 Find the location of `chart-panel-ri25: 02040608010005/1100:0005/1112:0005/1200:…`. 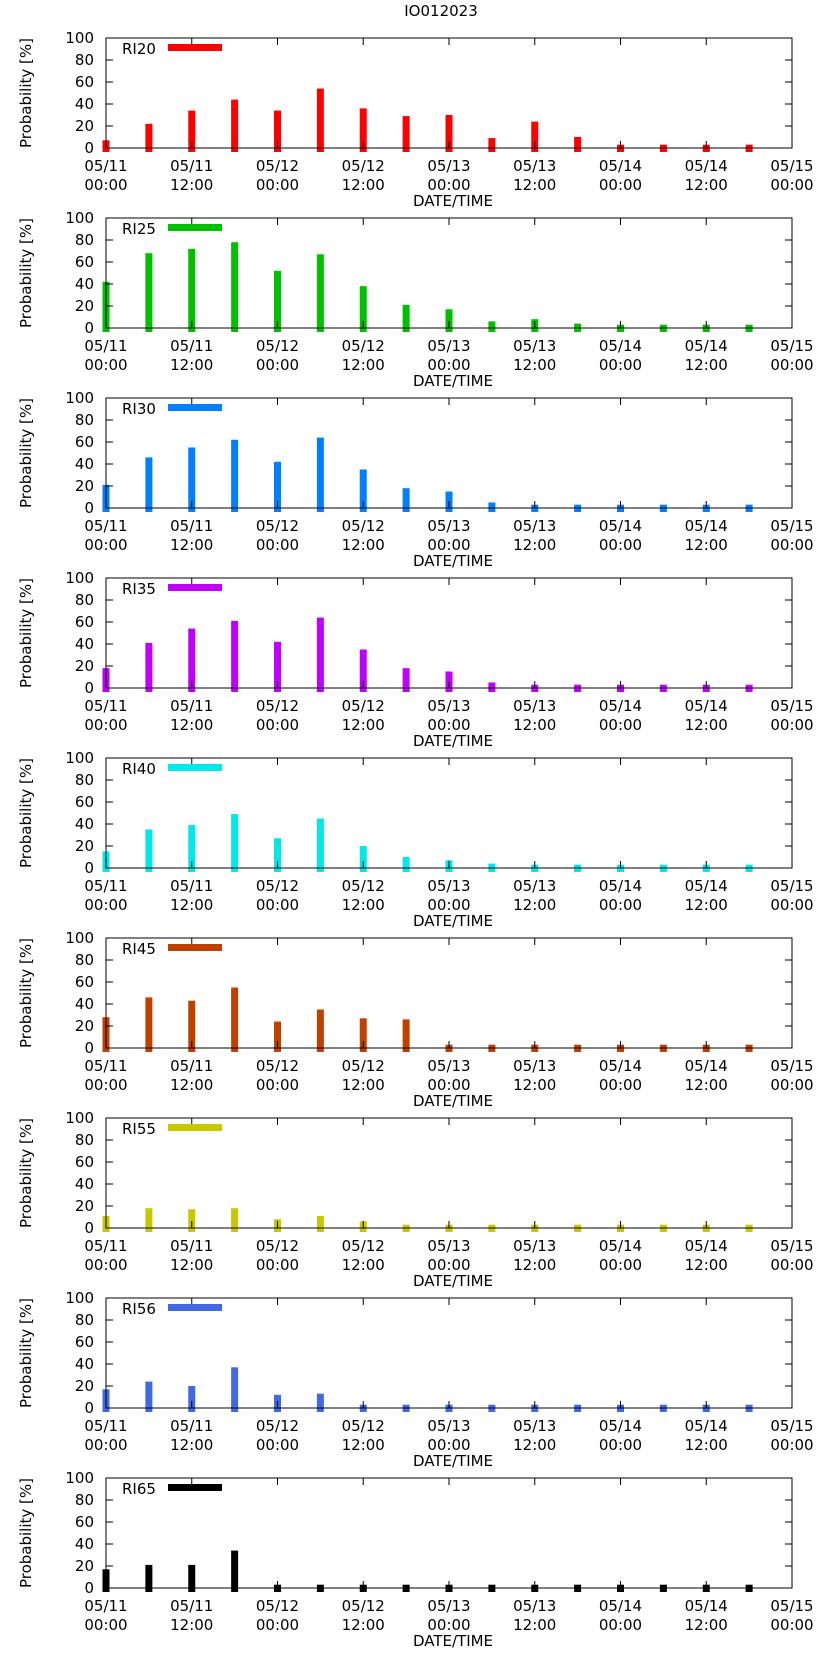

chart-panel-ri25: 02040608010005/1100:0005/1112:0005/1200:… is located at coordinates (415, 299).